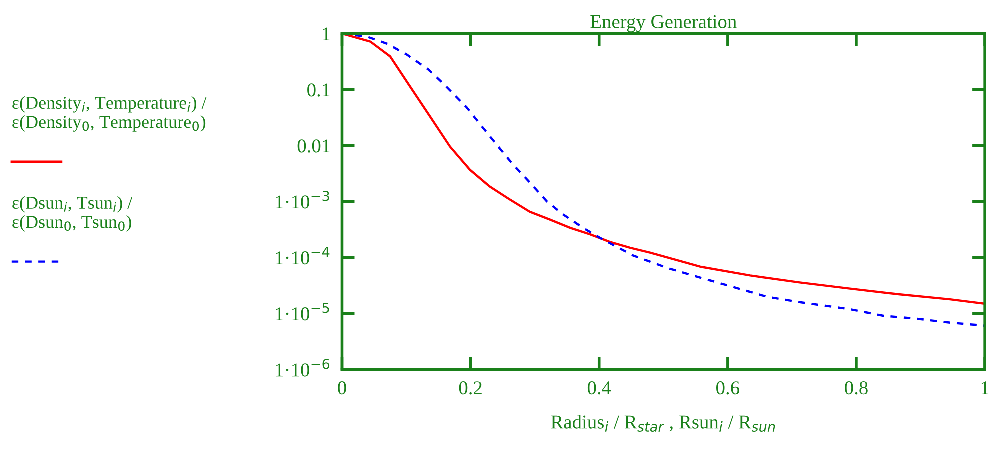  I want to click on x-tick-label: 0.4, so click(600, 388).